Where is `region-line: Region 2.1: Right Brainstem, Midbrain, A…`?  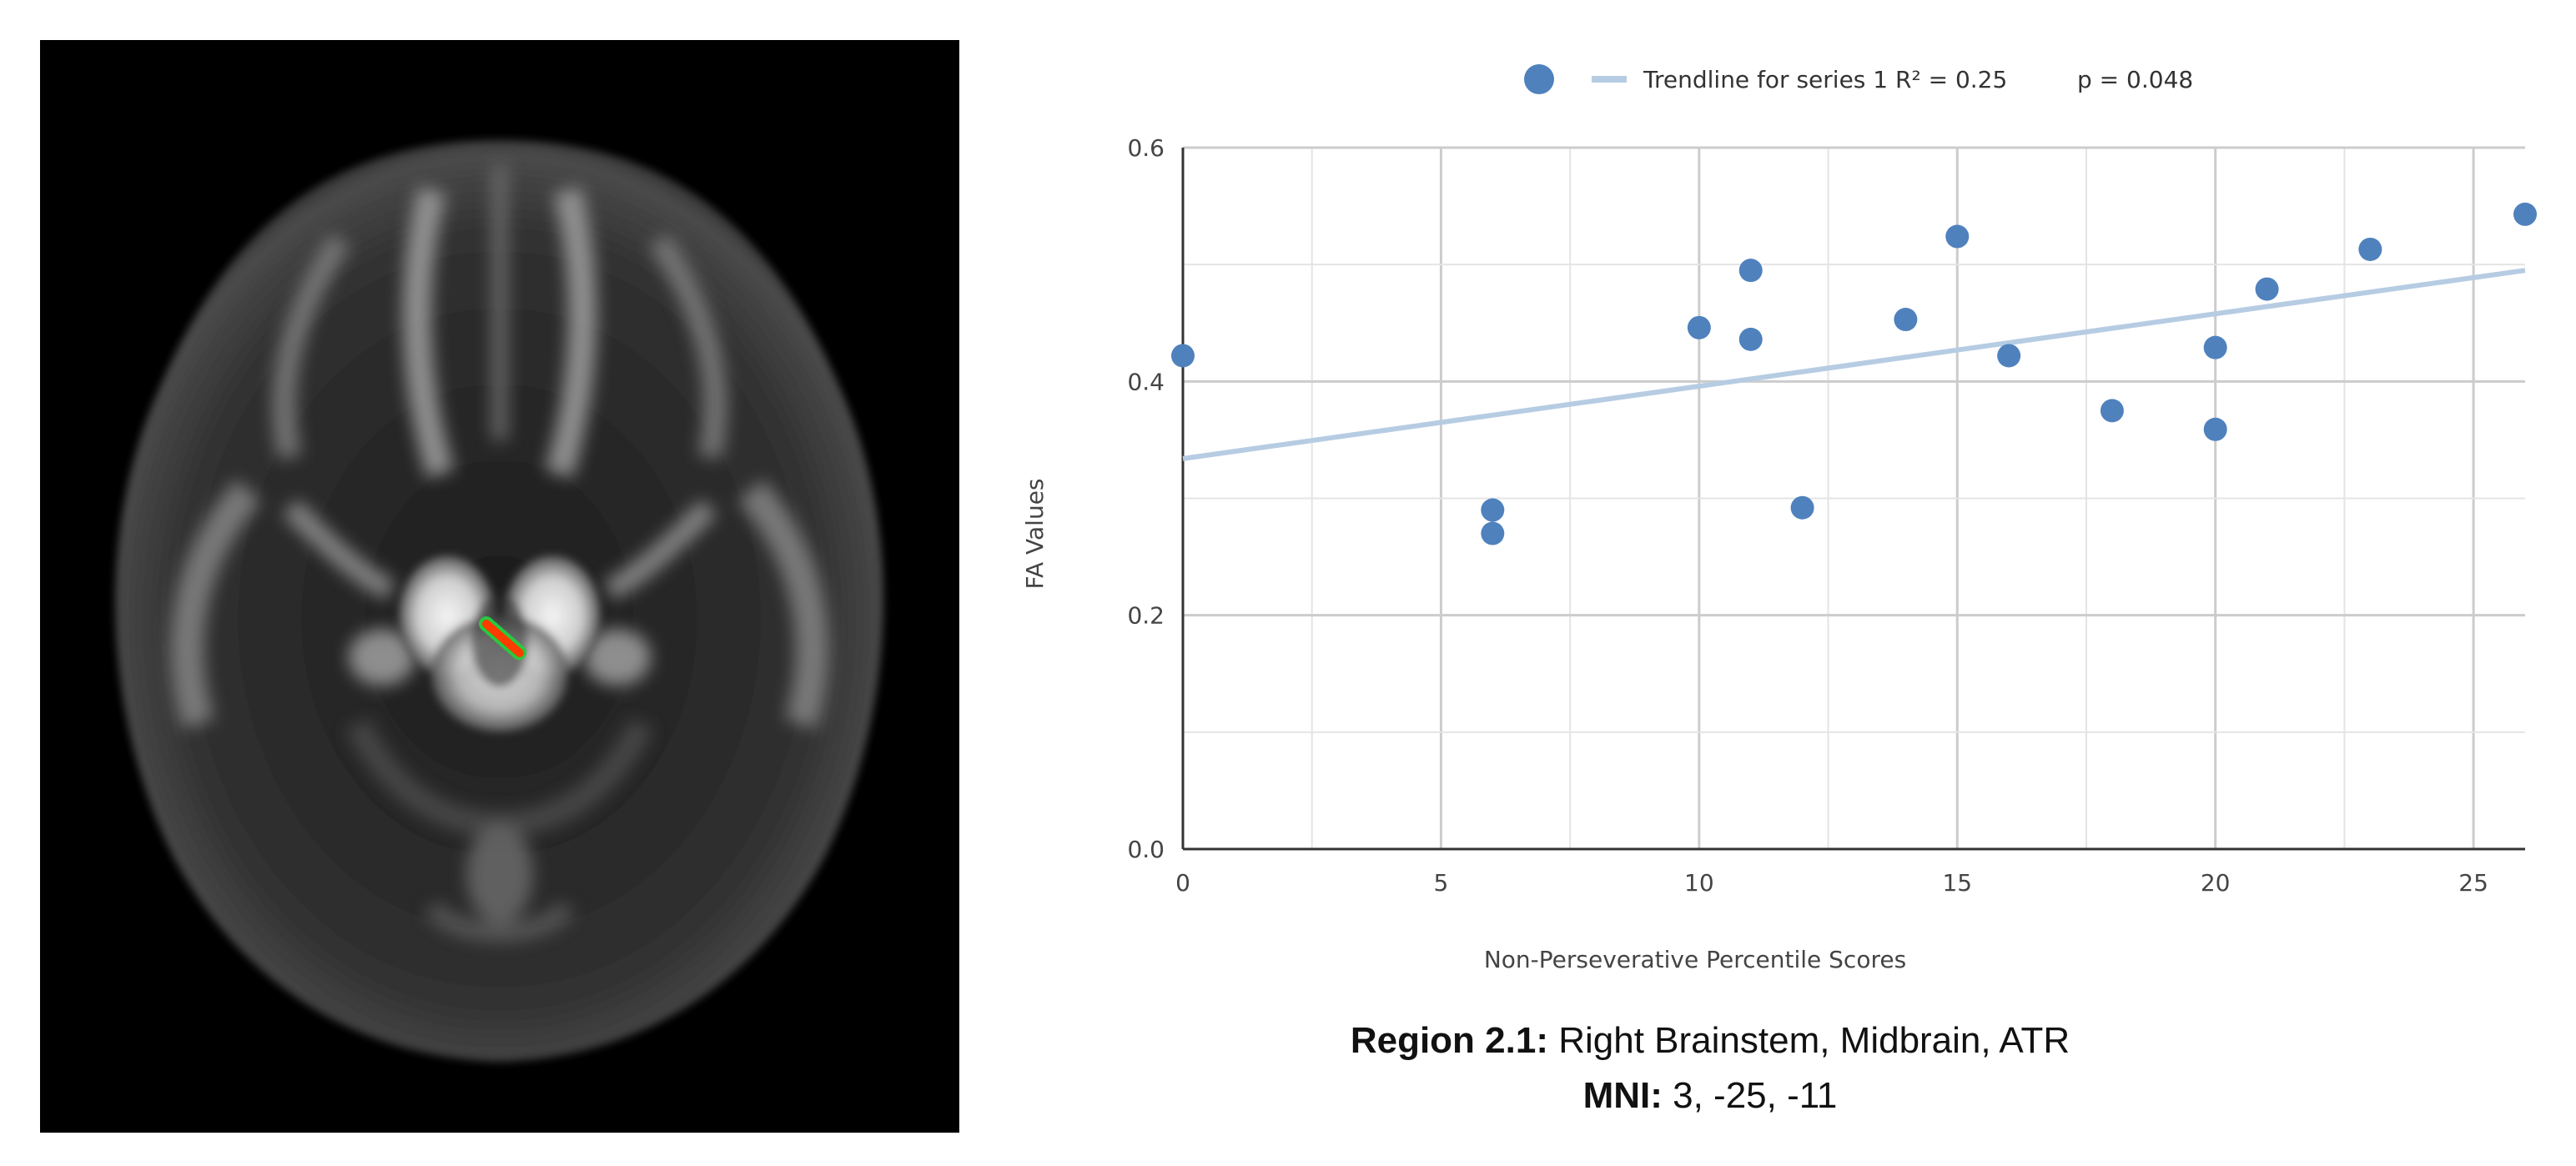 region-line: Region 2.1: Right Brainstem, Midbrain, A… is located at coordinates (1710, 1040).